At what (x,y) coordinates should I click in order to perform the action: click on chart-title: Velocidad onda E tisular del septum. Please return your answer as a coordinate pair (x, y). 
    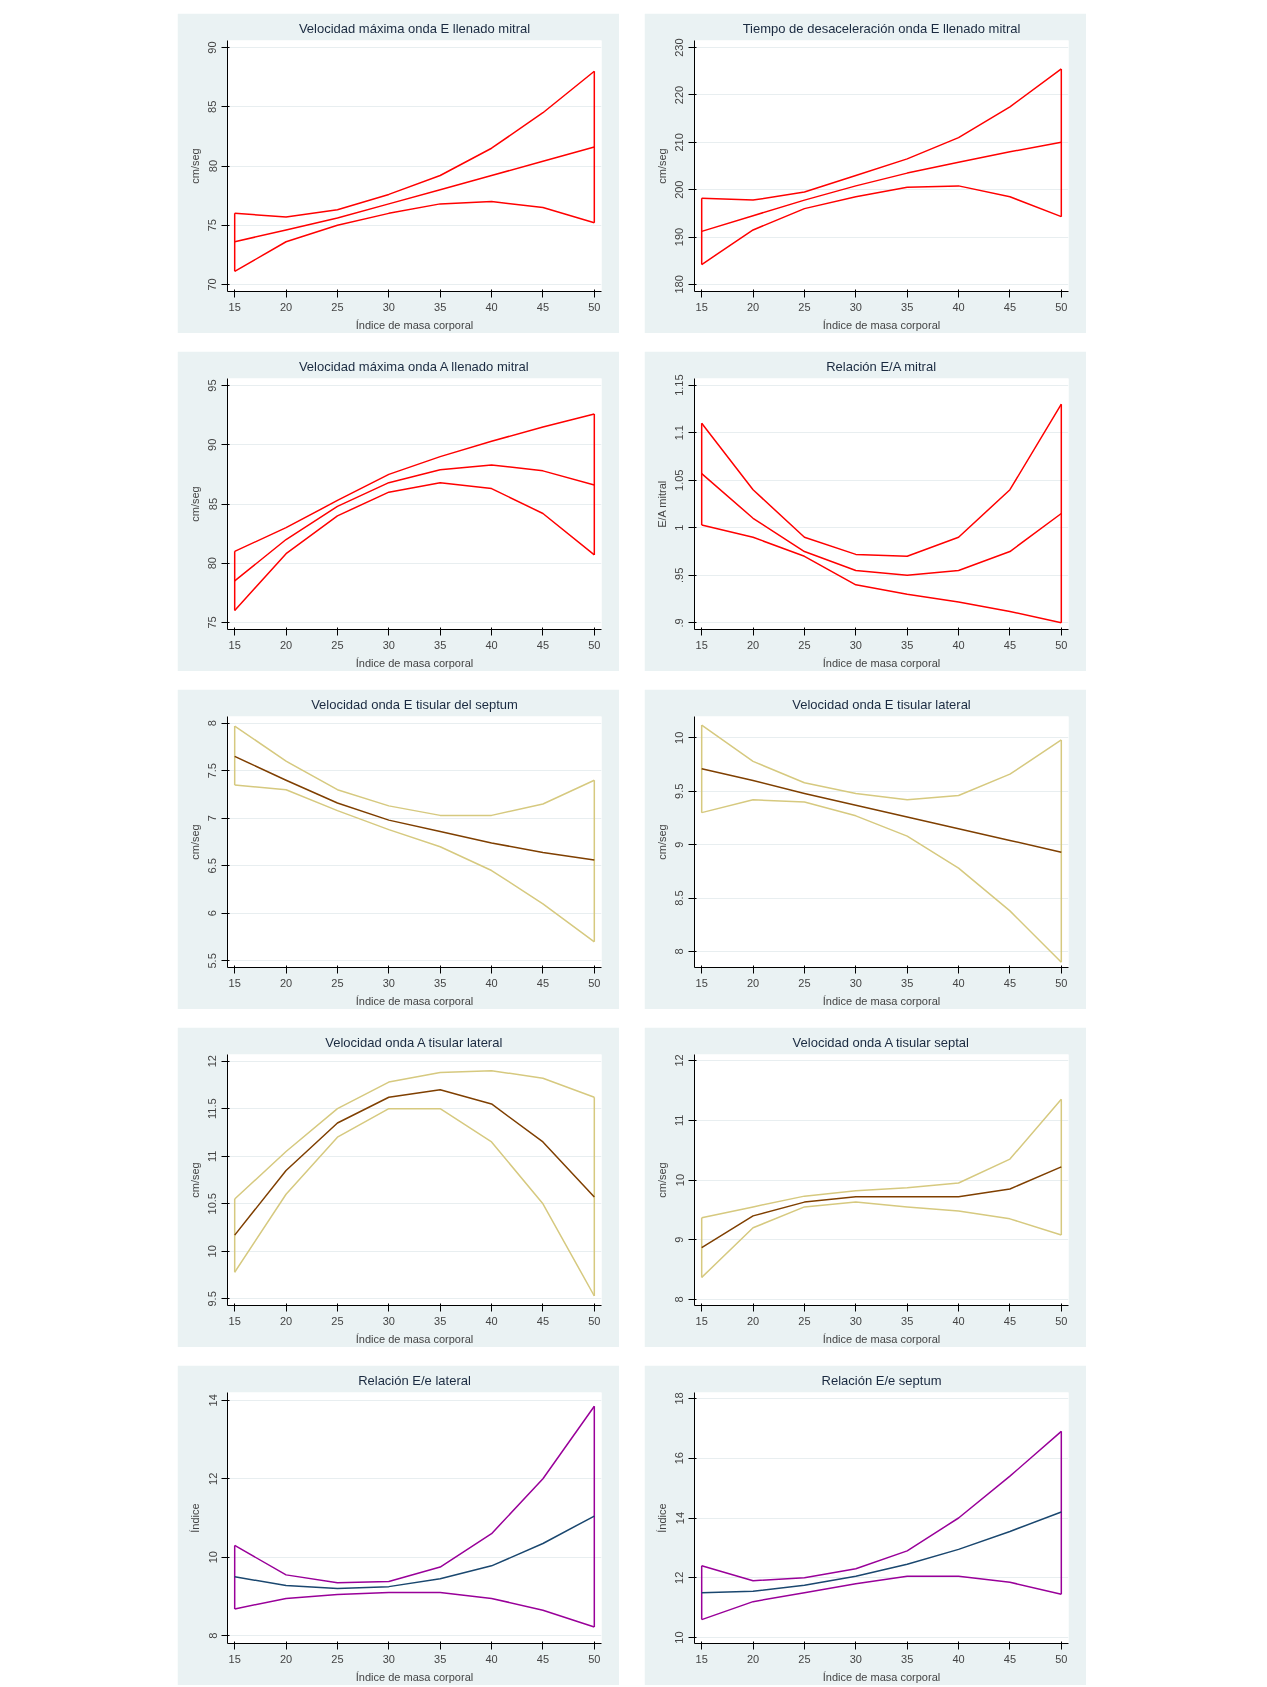
    Looking at the image, I should click on (414, 704).